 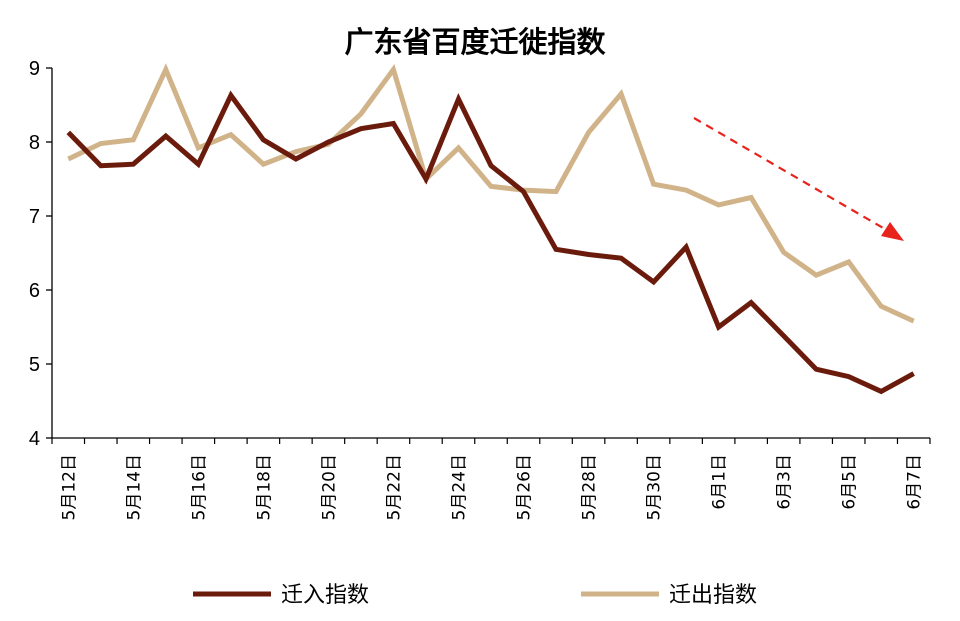 I want to click on y-tick-label: 7, so click(x=34, y=217).